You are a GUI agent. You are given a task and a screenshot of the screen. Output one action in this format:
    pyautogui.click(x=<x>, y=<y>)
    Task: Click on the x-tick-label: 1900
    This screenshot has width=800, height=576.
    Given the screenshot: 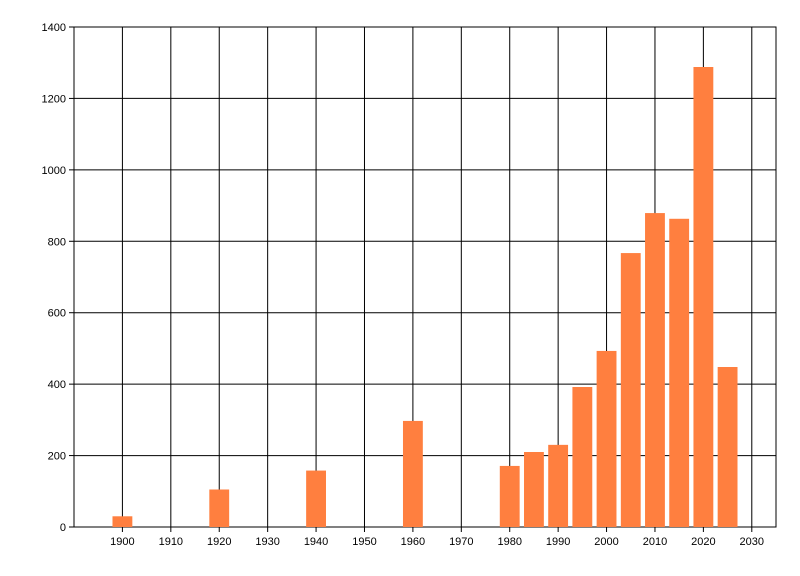 What is the action you would take?
    pyautogui.click(x=122, y=542)
    